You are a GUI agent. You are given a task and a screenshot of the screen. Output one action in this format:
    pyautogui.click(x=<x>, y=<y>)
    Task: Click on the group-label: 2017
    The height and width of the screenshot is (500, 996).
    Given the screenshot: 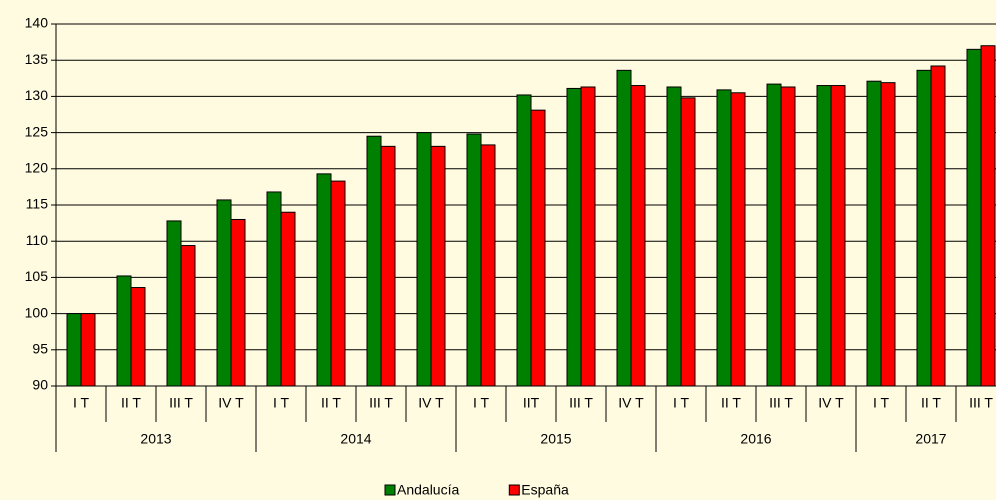 What is the action you would take?
    pyautogui.click(x=930, y=439)
    